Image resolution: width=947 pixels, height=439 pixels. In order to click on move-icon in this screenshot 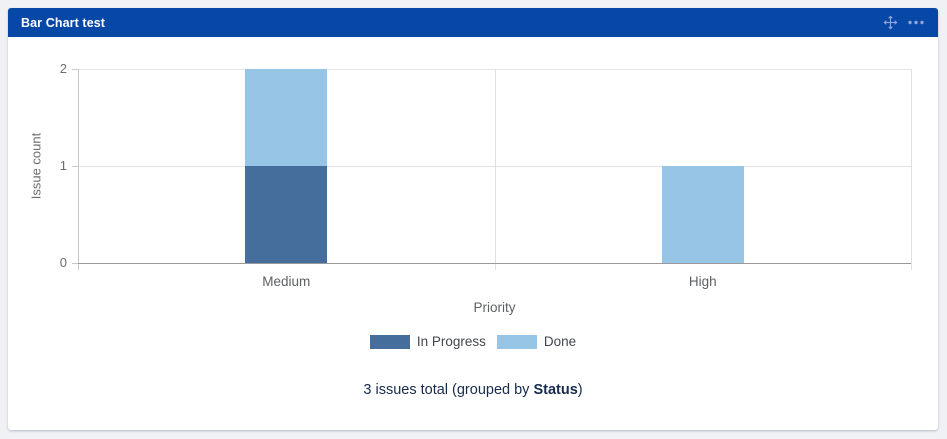, I will do `click(890, 22)`.